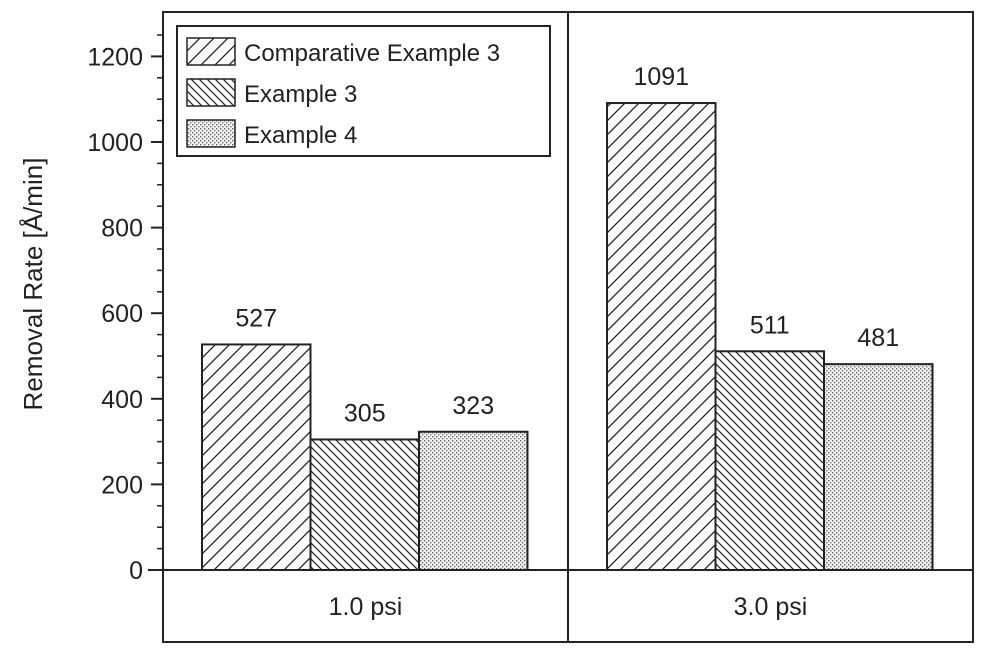 The width and height of the screenshot is (994, 656). I want to click on legend-label-example-3: Example 3, so click(300, 94).